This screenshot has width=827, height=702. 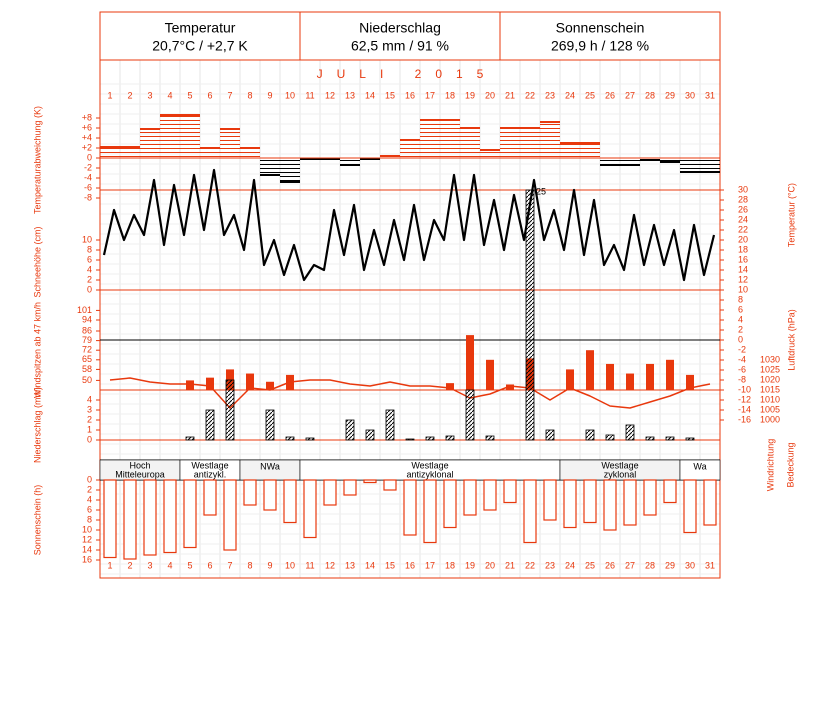 I want to click on month-title: JULI 2015, so click(x=407, y=74).